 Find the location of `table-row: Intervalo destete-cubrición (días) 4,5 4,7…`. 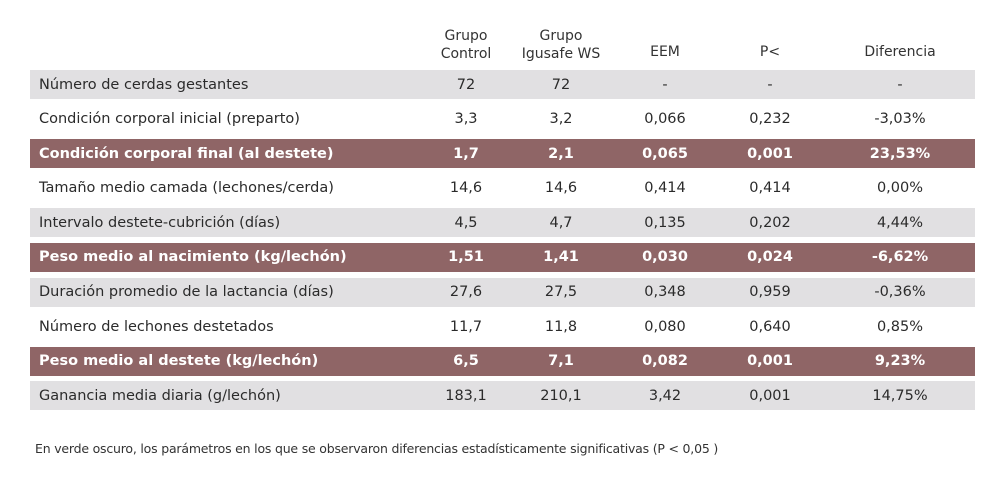

table-row: Intervalo destete-cubrición (días) 4,5 4,7… is located at coordinates (502, 223).